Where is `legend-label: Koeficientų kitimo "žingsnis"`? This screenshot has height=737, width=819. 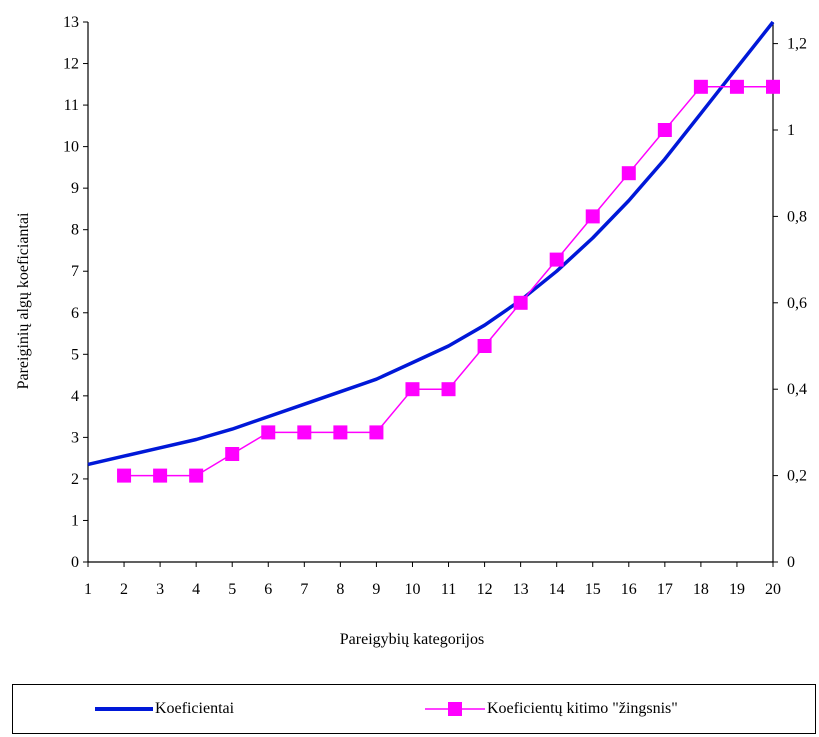
legend-label: Koeficientų kitimo "žingsnis" is located at coordinates (582, 708).